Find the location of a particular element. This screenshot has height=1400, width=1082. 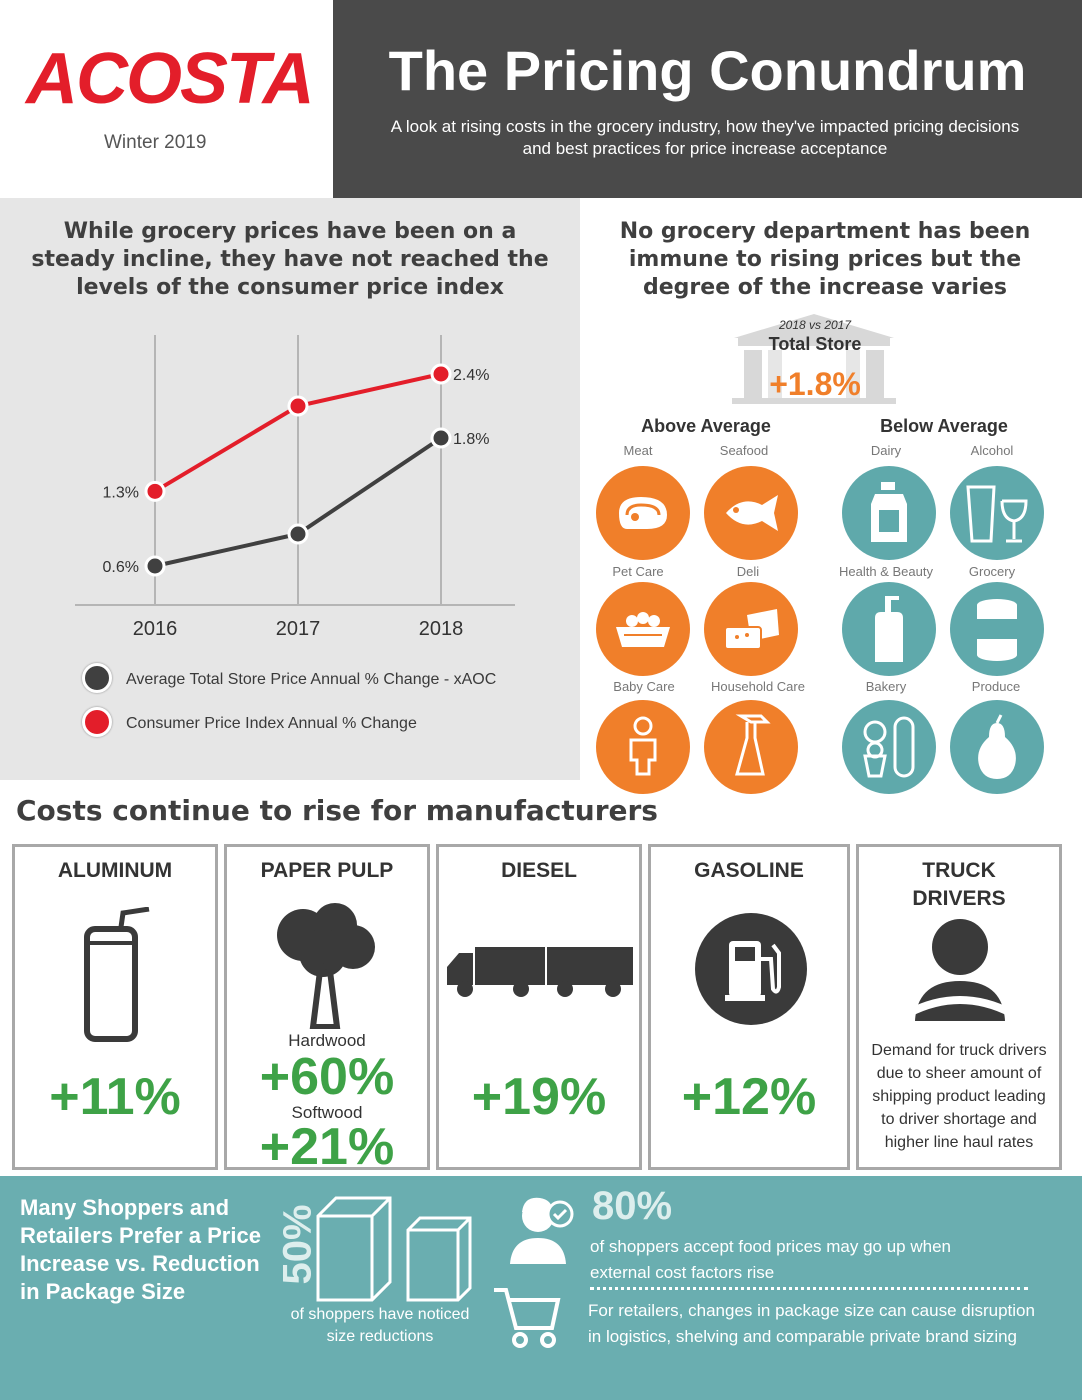

series-0-point-2018 is located at coordinates (441, 438).